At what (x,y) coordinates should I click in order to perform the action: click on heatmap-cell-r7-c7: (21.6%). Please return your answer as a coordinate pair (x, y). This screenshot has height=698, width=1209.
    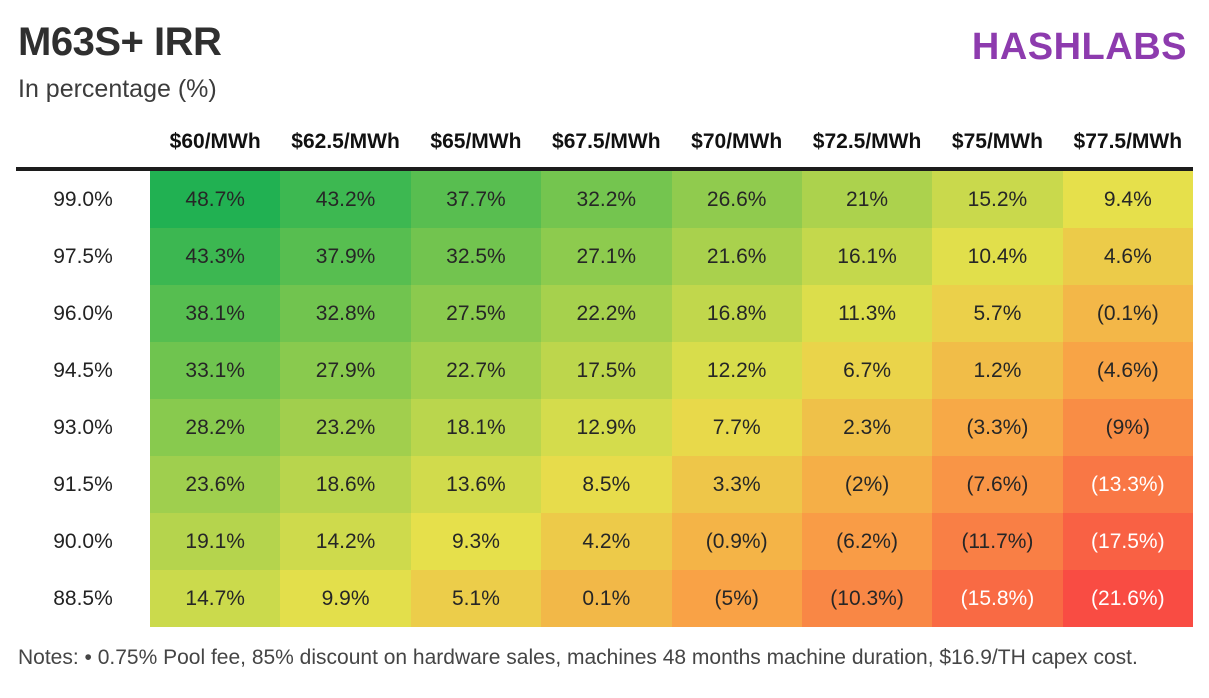
    Looking at the image, I should click on (1127, 598).